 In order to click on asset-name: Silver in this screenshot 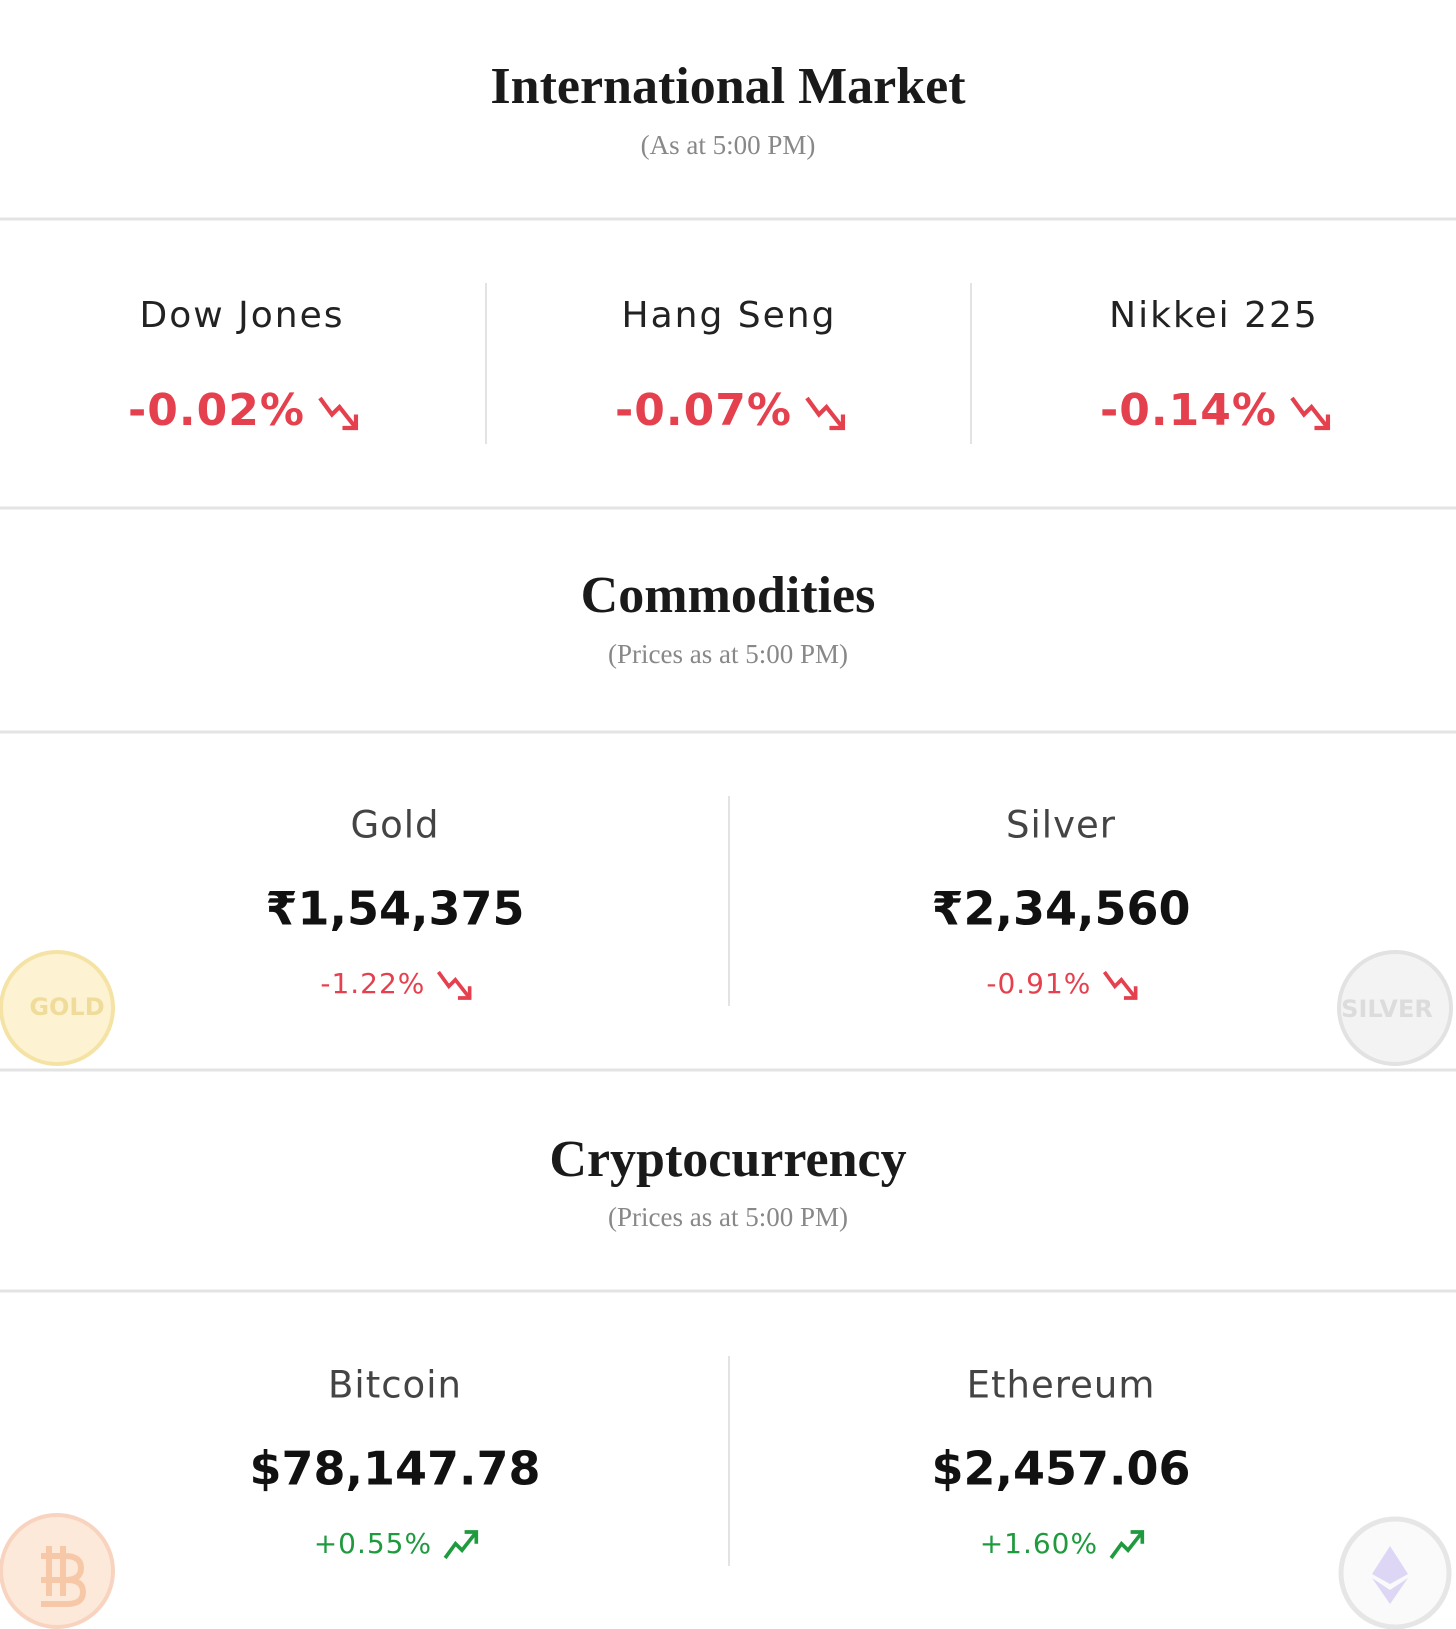, I will do `click(1061, 825)`.